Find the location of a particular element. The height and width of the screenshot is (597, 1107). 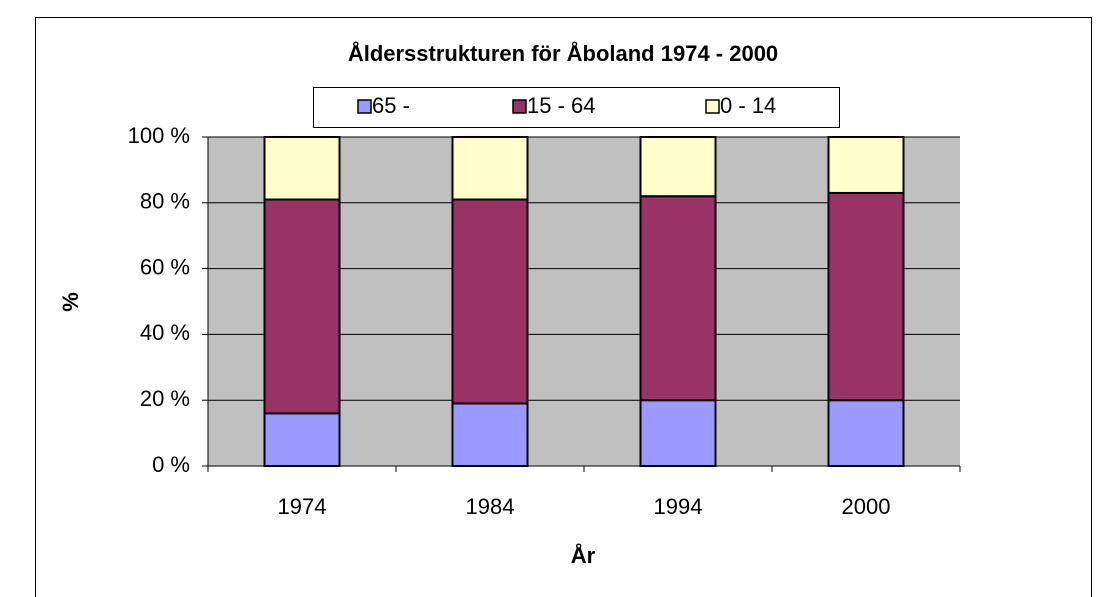

y-axis-label: % is located at coordinates (70, 302).